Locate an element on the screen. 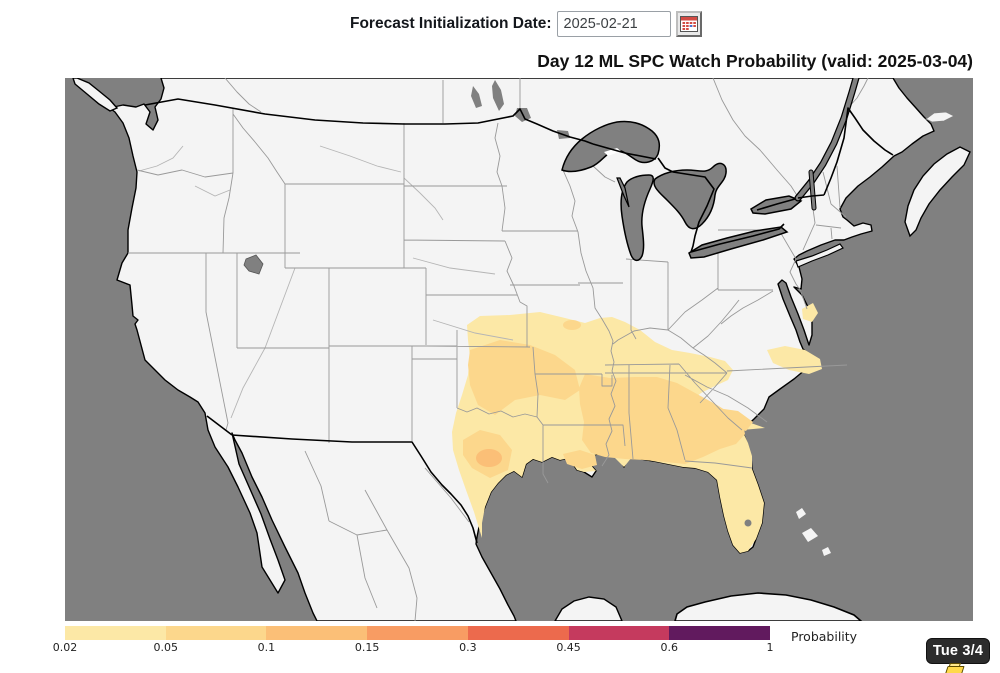 The image size is (1000, 673). lake-champlain is located at coordinates (812, 190).